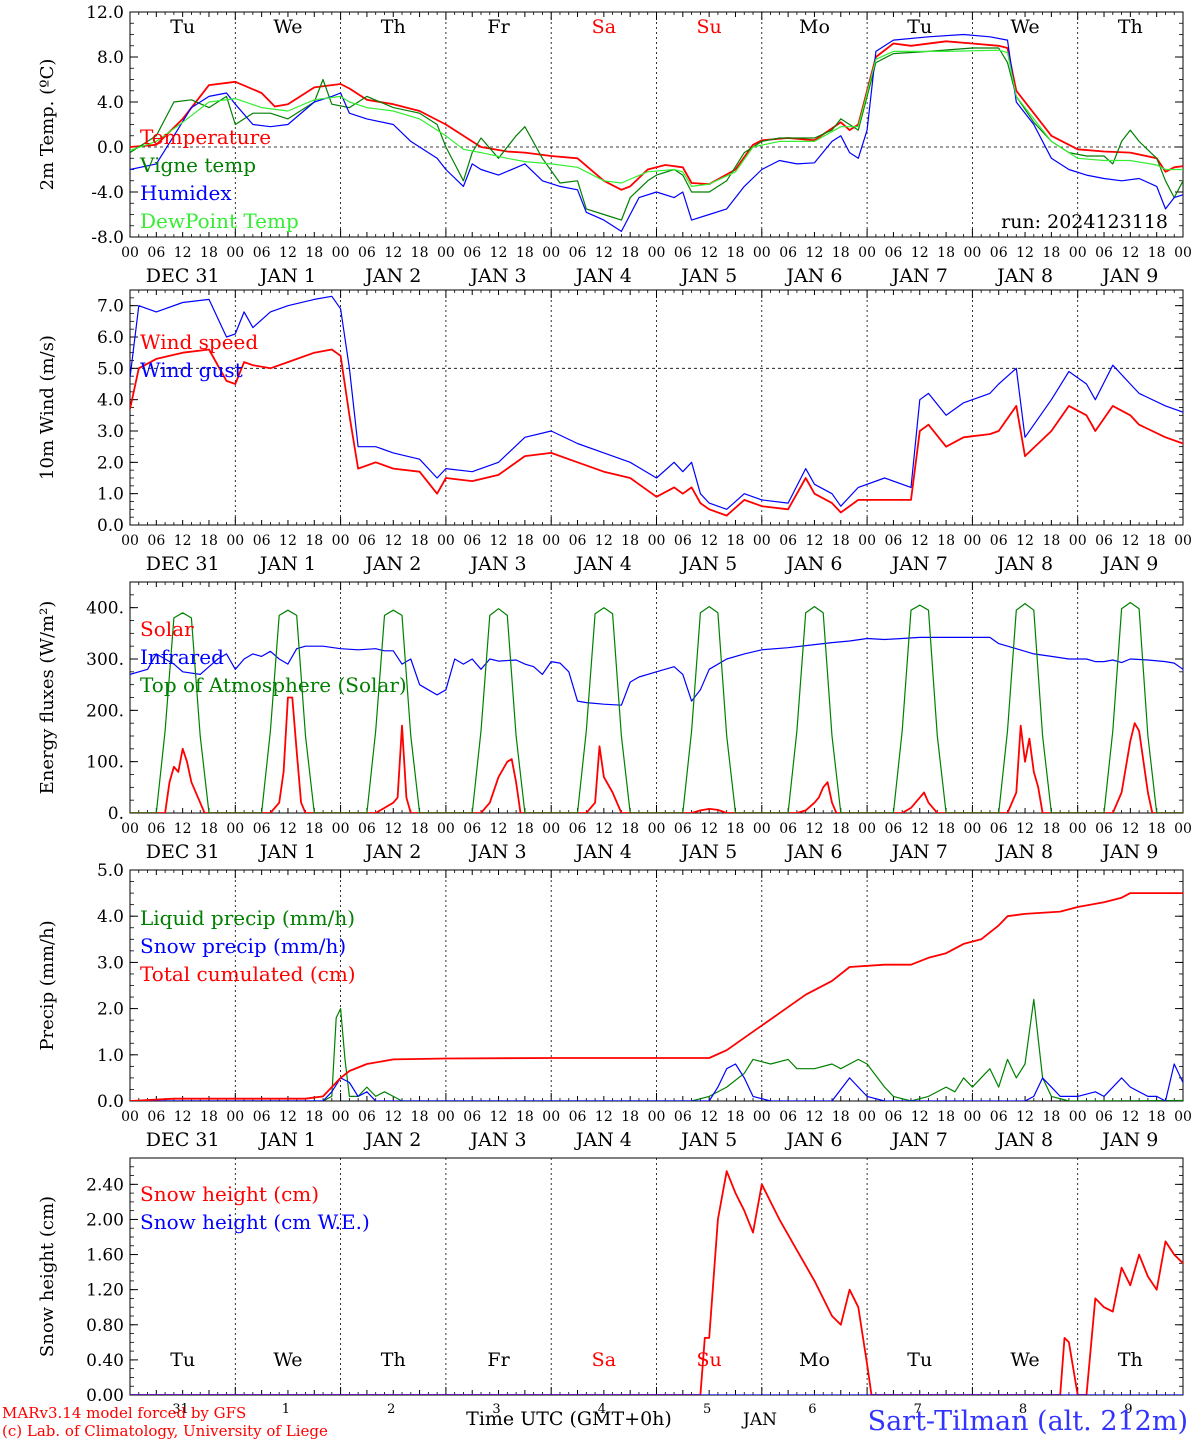  I want to click on day-name: Tu, so click(182, 27).